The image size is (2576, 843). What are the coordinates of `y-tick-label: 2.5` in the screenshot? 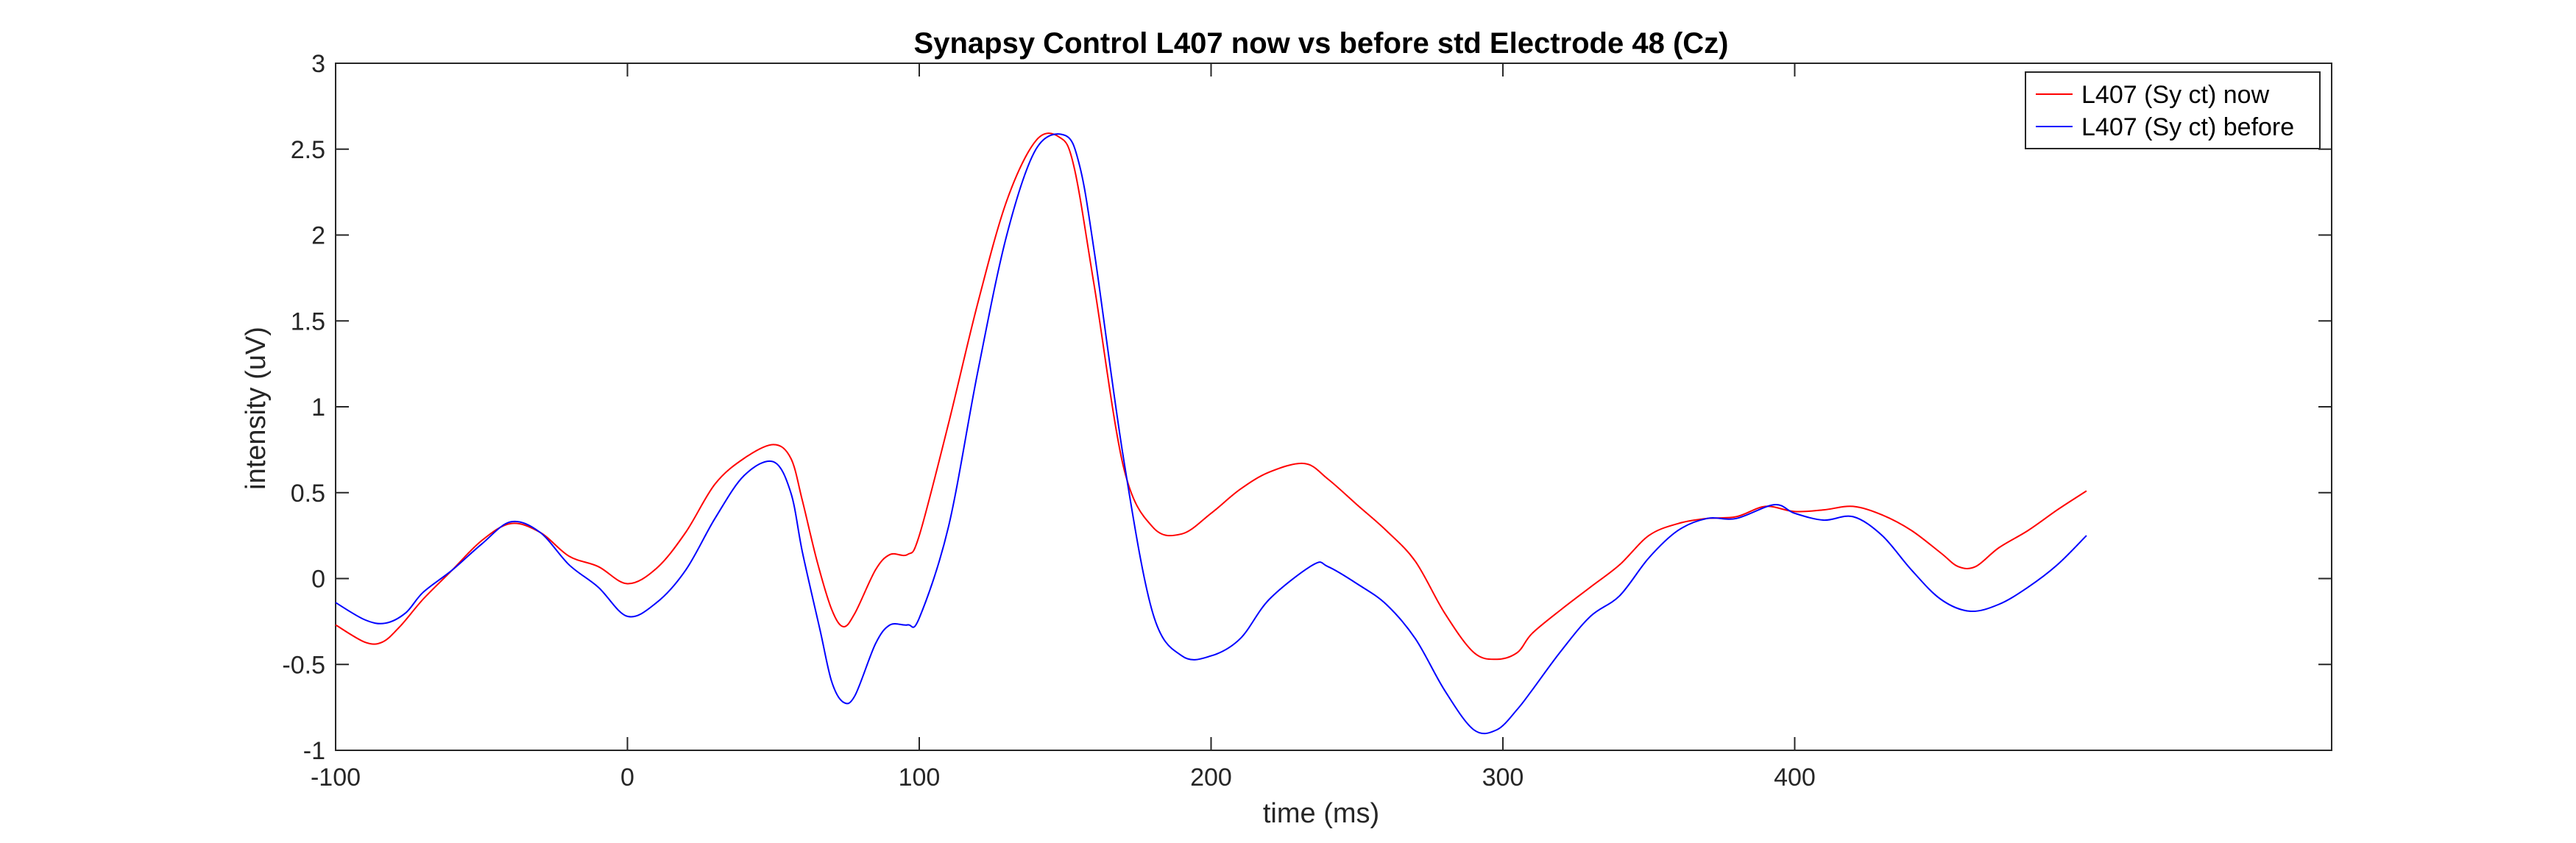 It's located at (308, 150).